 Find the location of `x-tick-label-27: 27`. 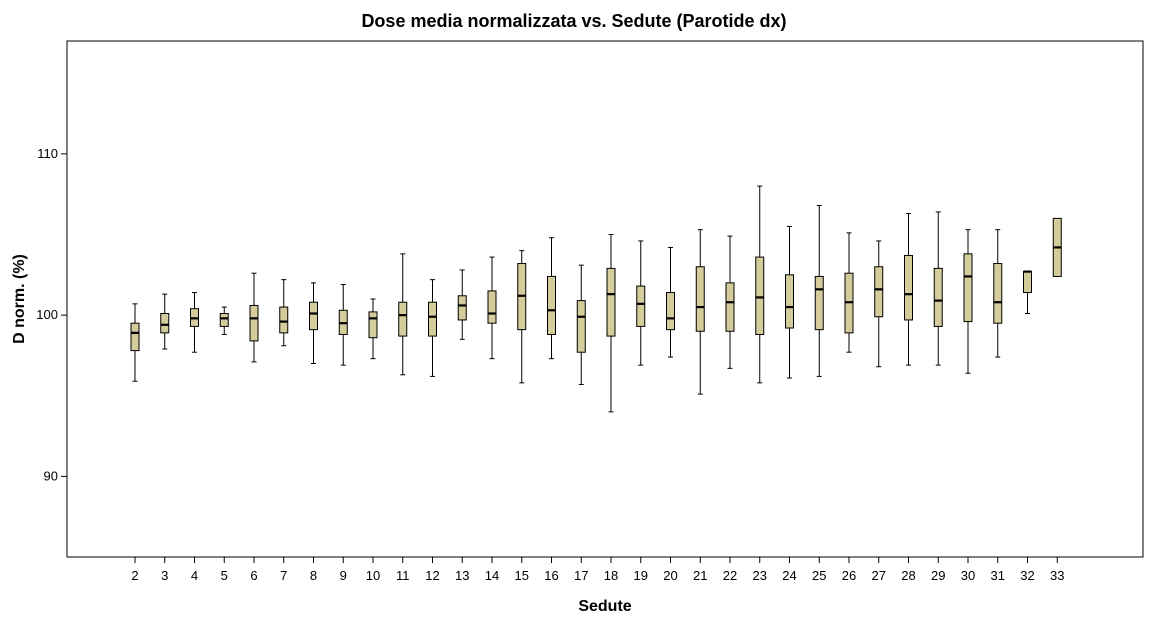

x-tick-label-27: 27 is located at coordinates (879, 575).